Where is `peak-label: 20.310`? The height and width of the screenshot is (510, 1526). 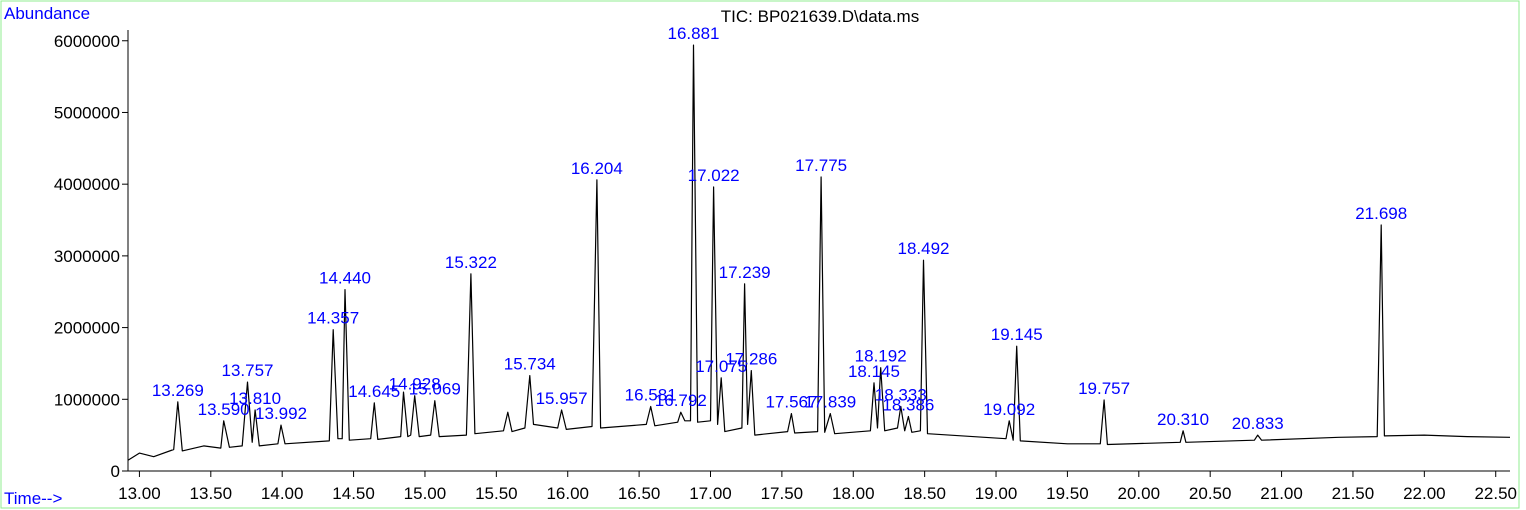
peak-label: 20.310 is located at coordinates (1183, 419).